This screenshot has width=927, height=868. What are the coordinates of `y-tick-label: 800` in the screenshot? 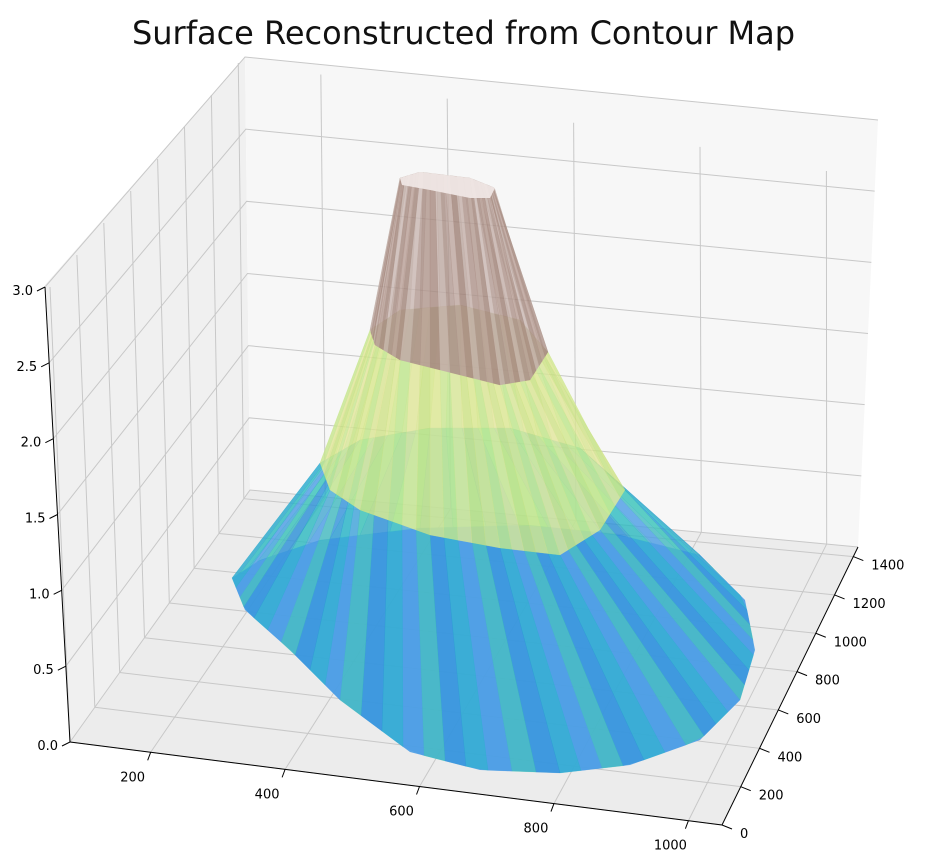 It's located at (827, 681).